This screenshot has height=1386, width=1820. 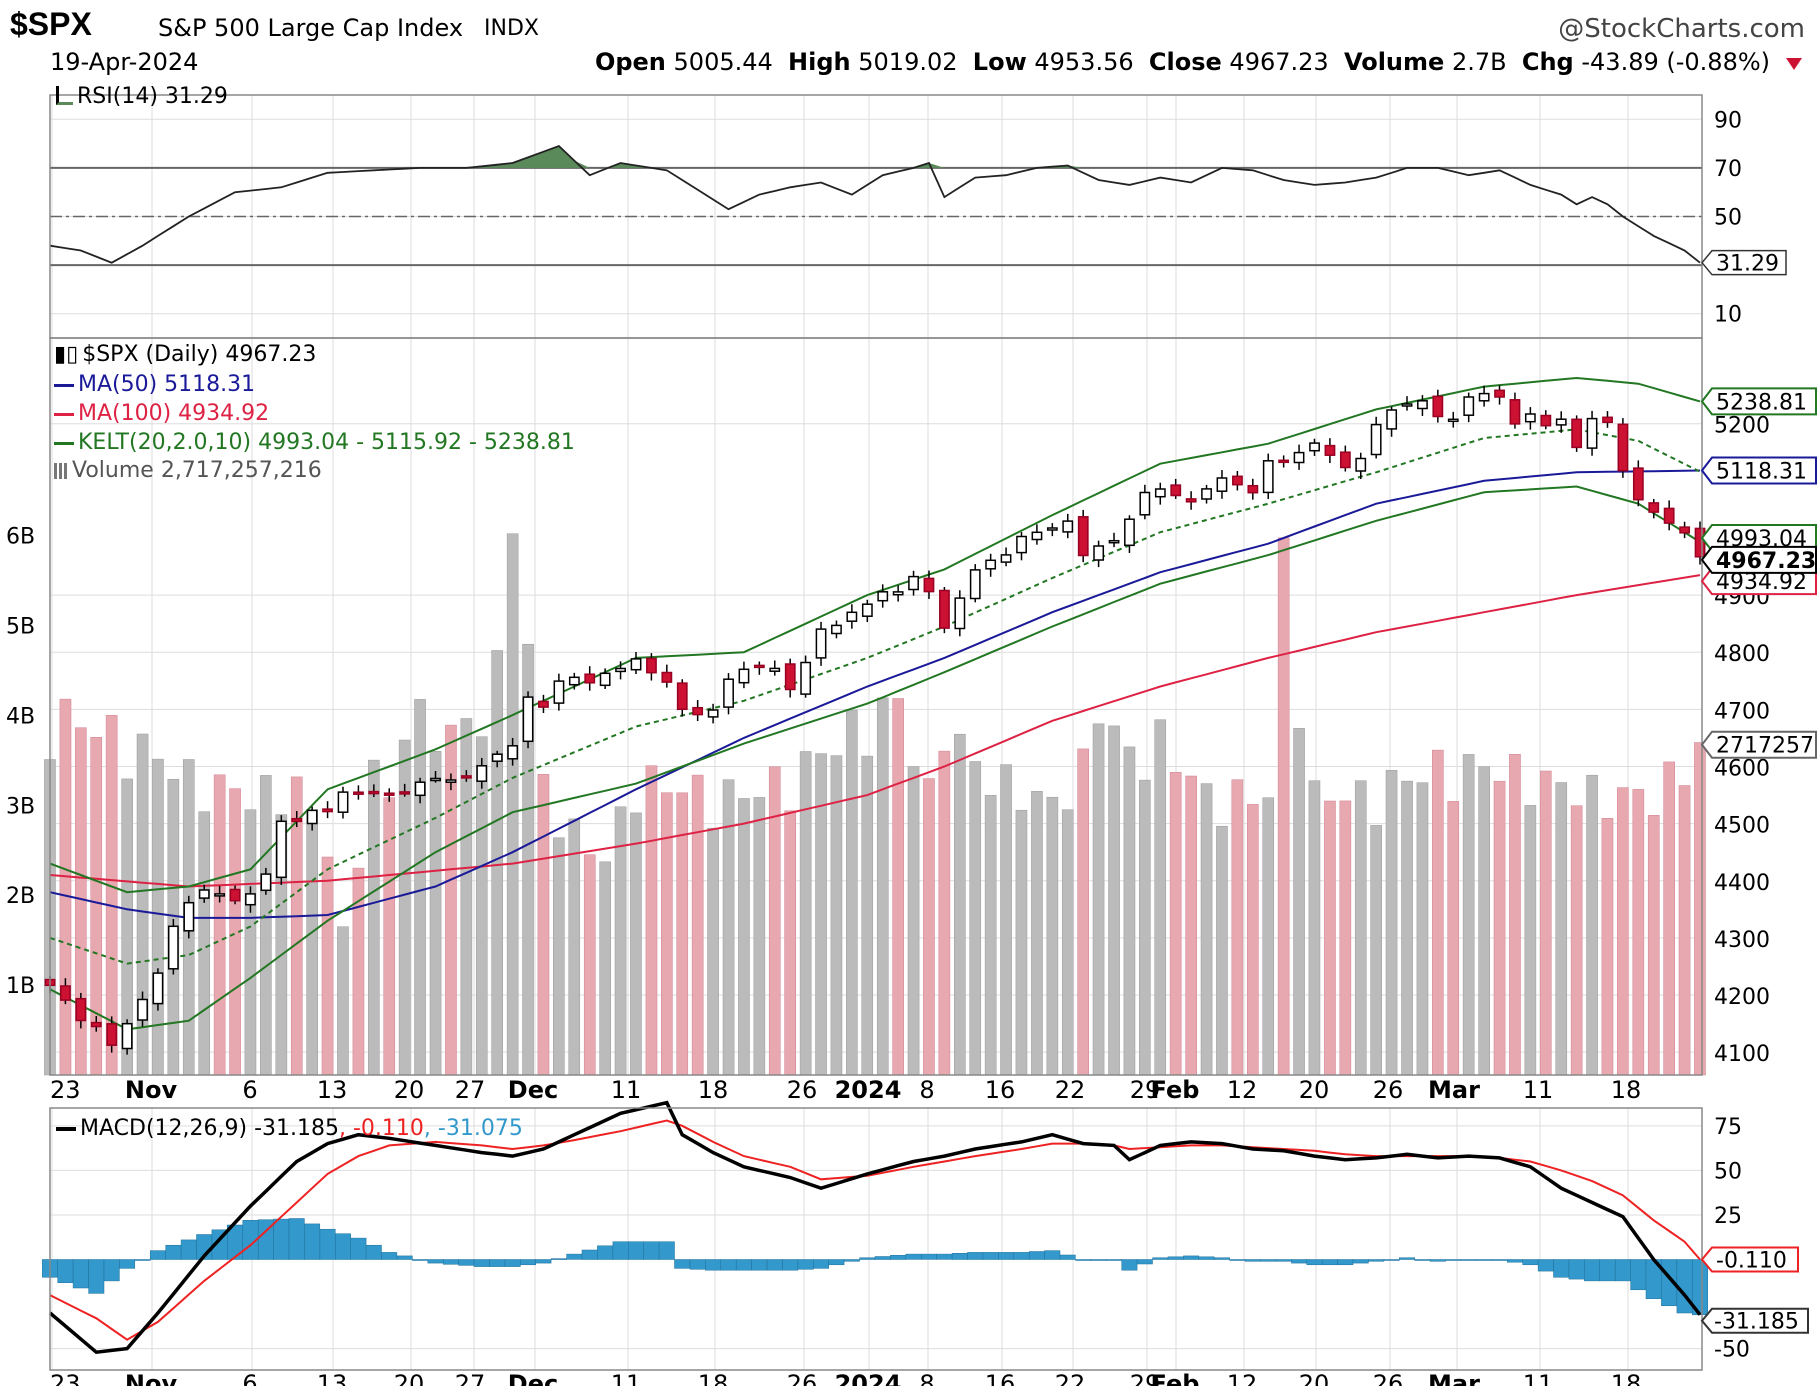 What do you see at coordinates (1000, 1090) in the screenshot?
I see `x-axis-label: 16` at bounding box center [1000, 1090].